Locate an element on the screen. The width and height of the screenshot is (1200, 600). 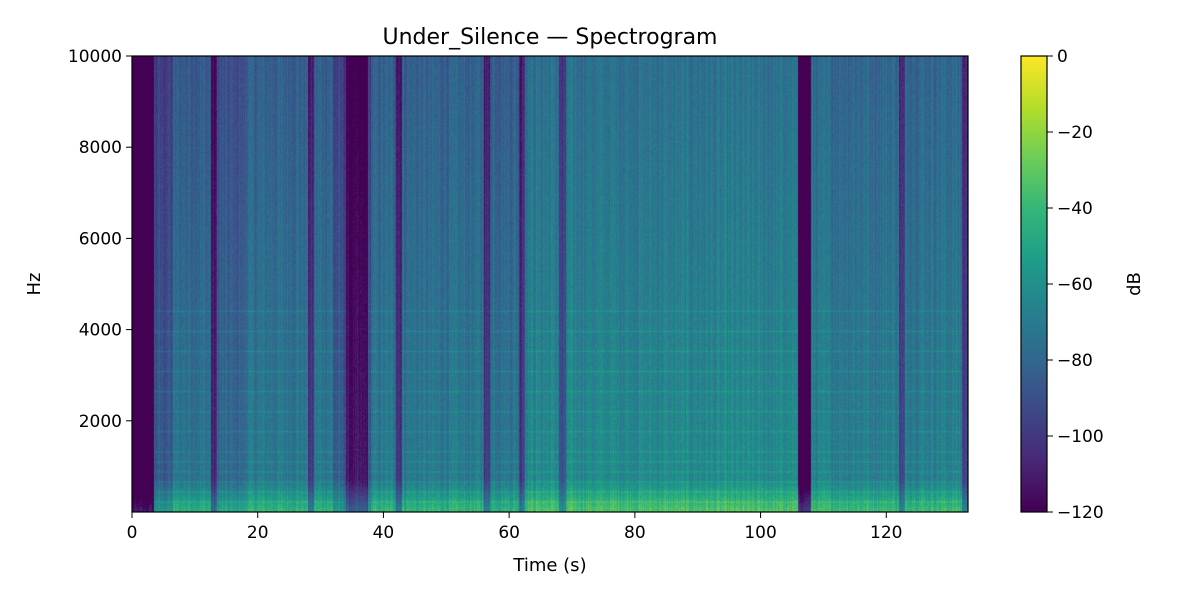
x-axis-label: Time (s) is located at coordinates (549, 565).